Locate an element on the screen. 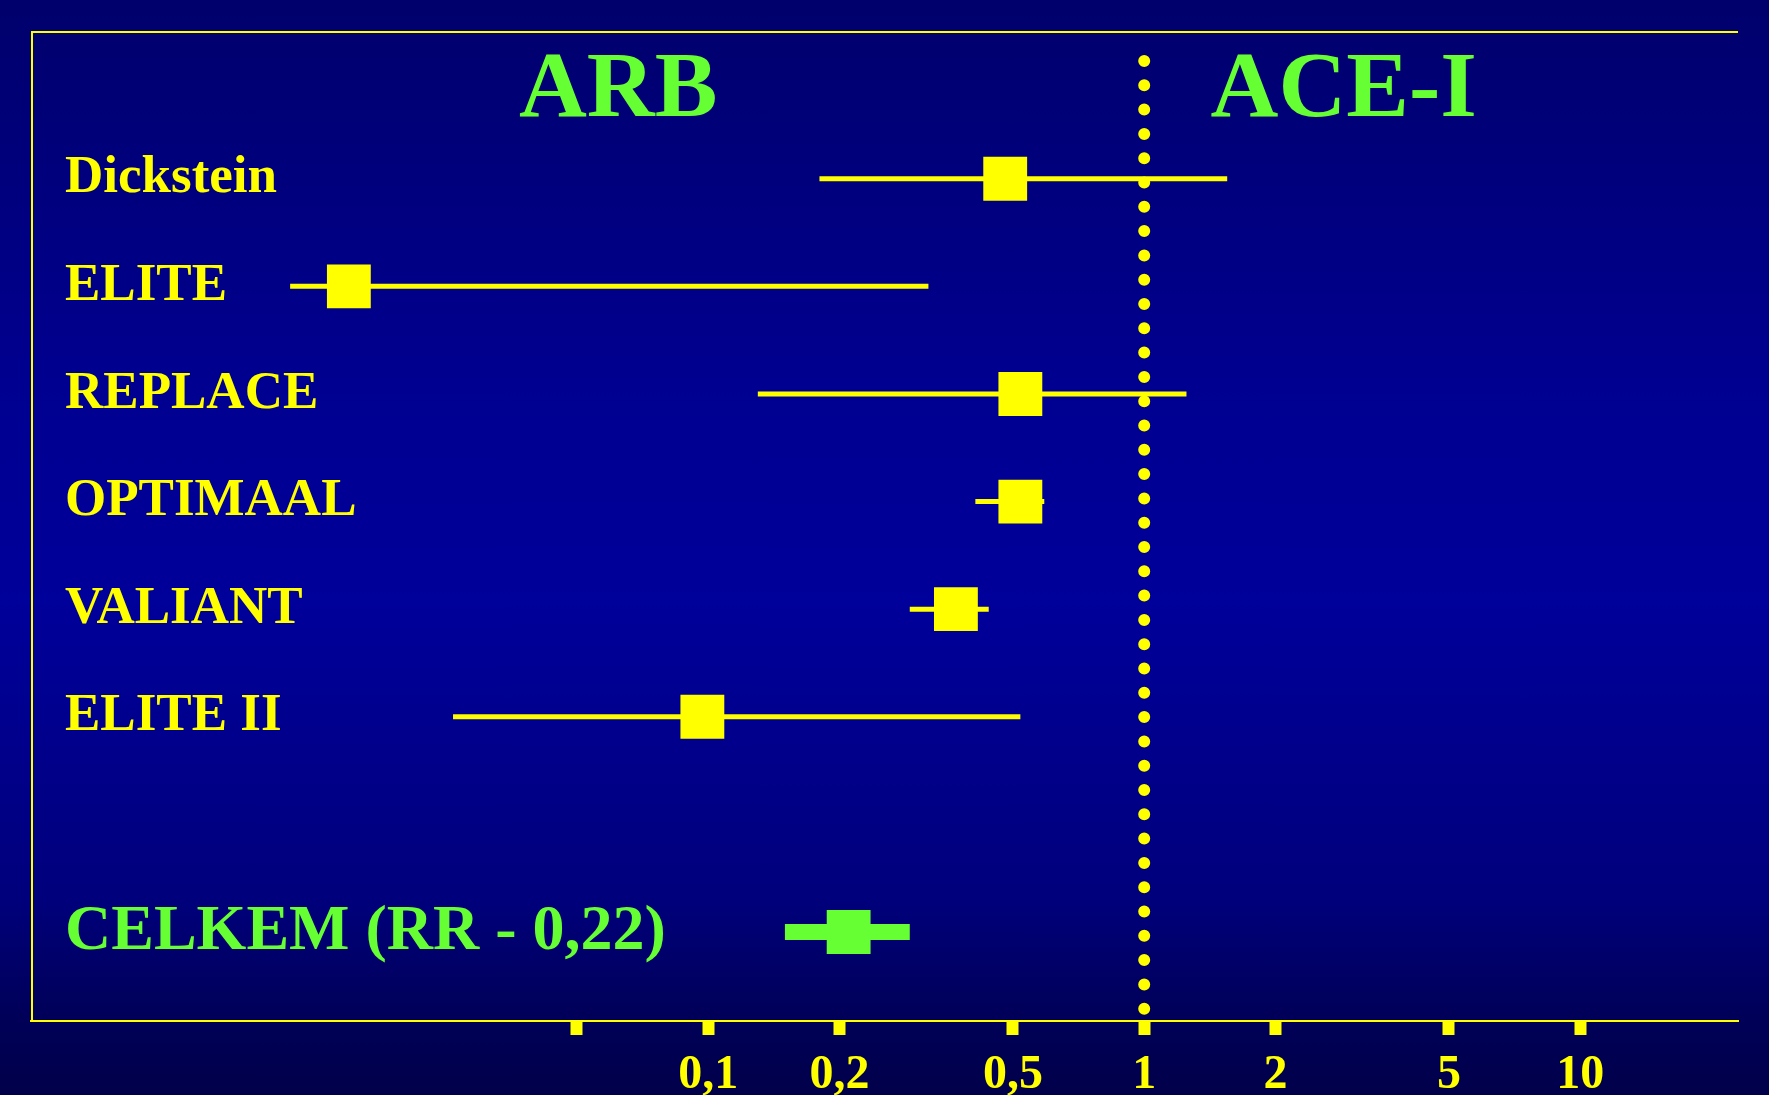  x-tick-label: 5 is located at coordinates (1449, 1070).